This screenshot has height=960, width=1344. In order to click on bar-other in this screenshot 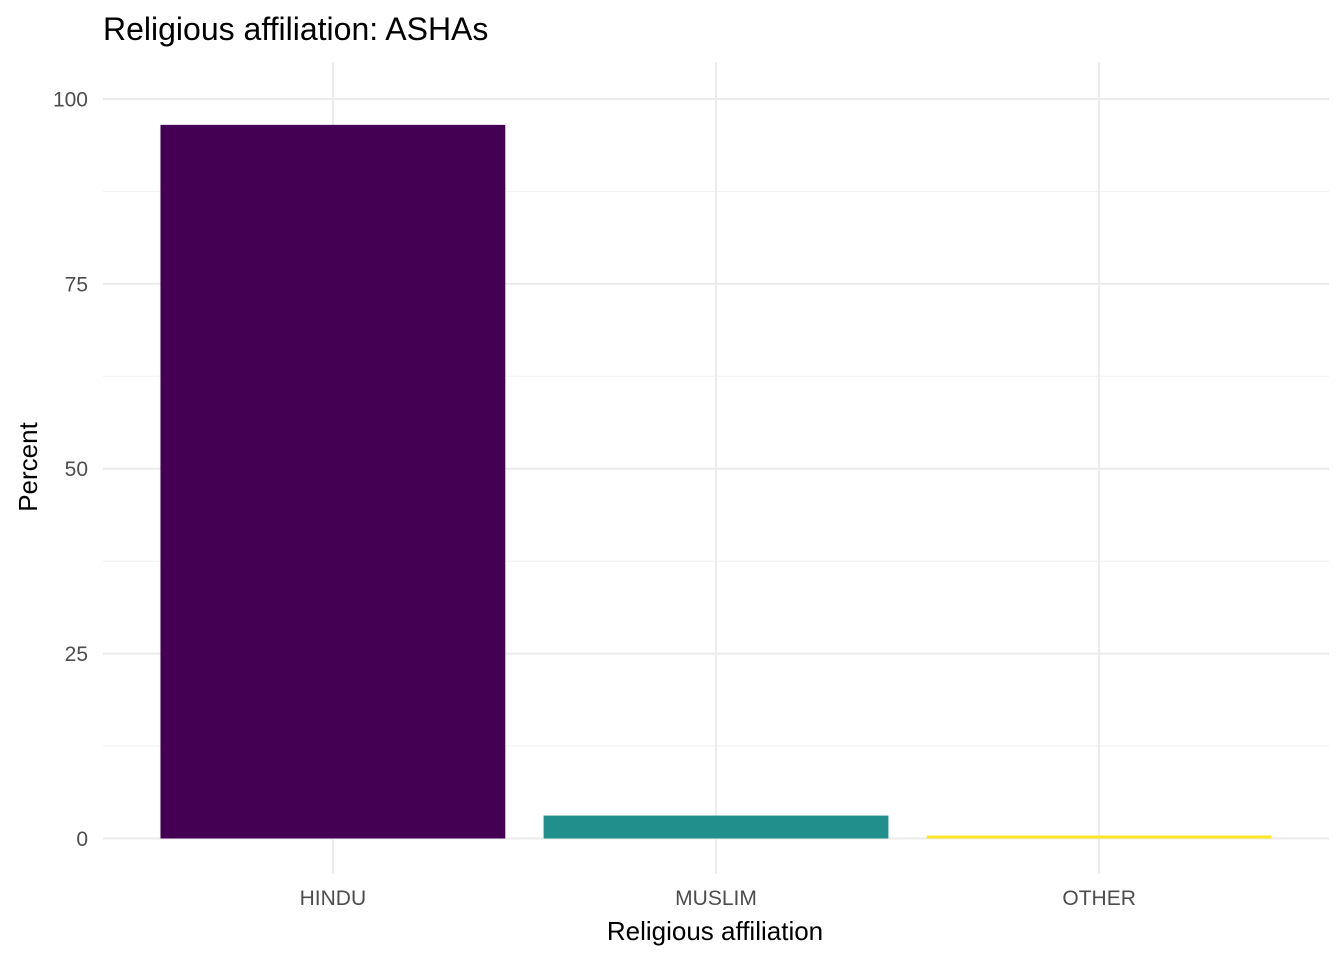, I will do `click(1099, 837)`.